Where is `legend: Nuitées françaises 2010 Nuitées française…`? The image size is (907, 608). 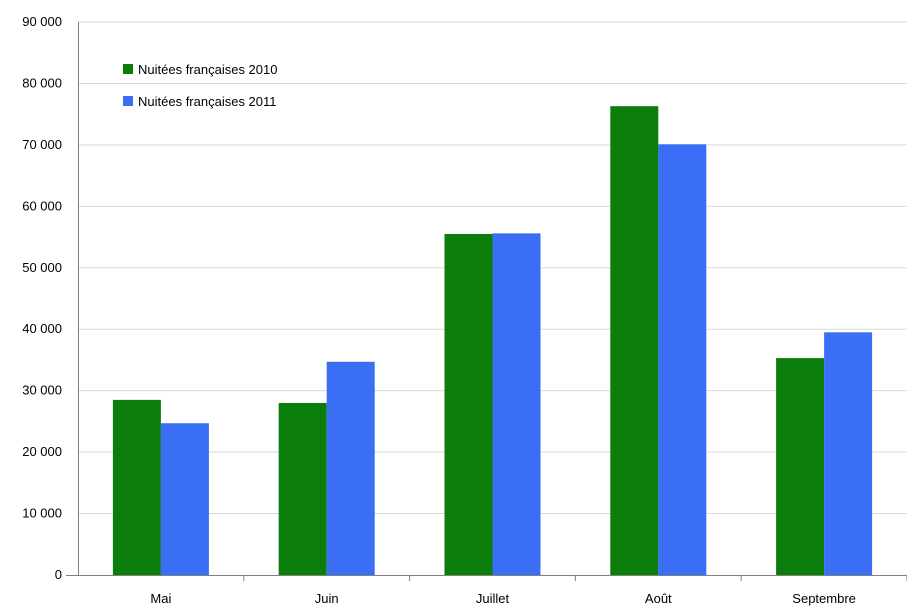 legend: Nuitées françaises 2010 Nuitées française… is located at coordinates (200, 85).